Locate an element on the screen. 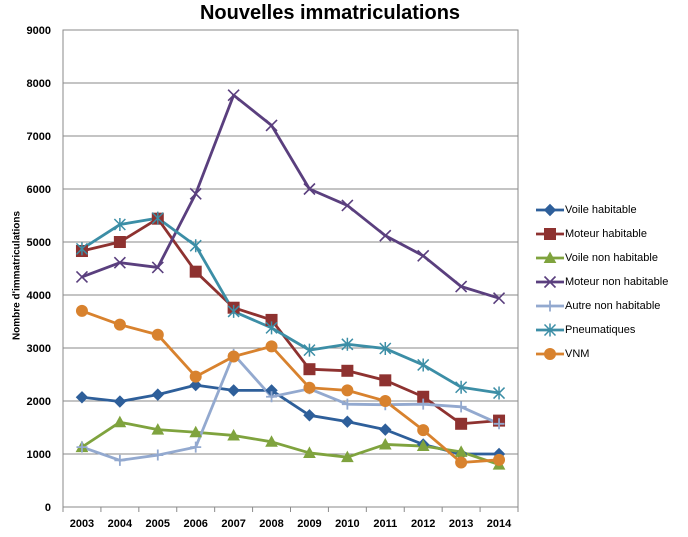  legend-item: Moteur habitable is located at coordinates (610, 234).